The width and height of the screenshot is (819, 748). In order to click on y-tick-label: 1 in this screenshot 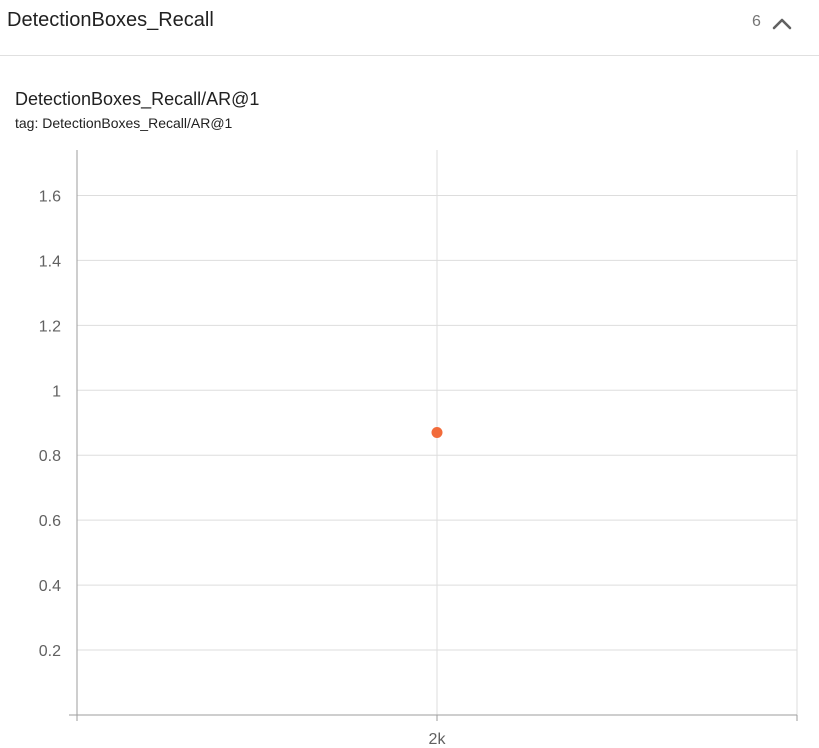, I will do `click(56, 391)`.